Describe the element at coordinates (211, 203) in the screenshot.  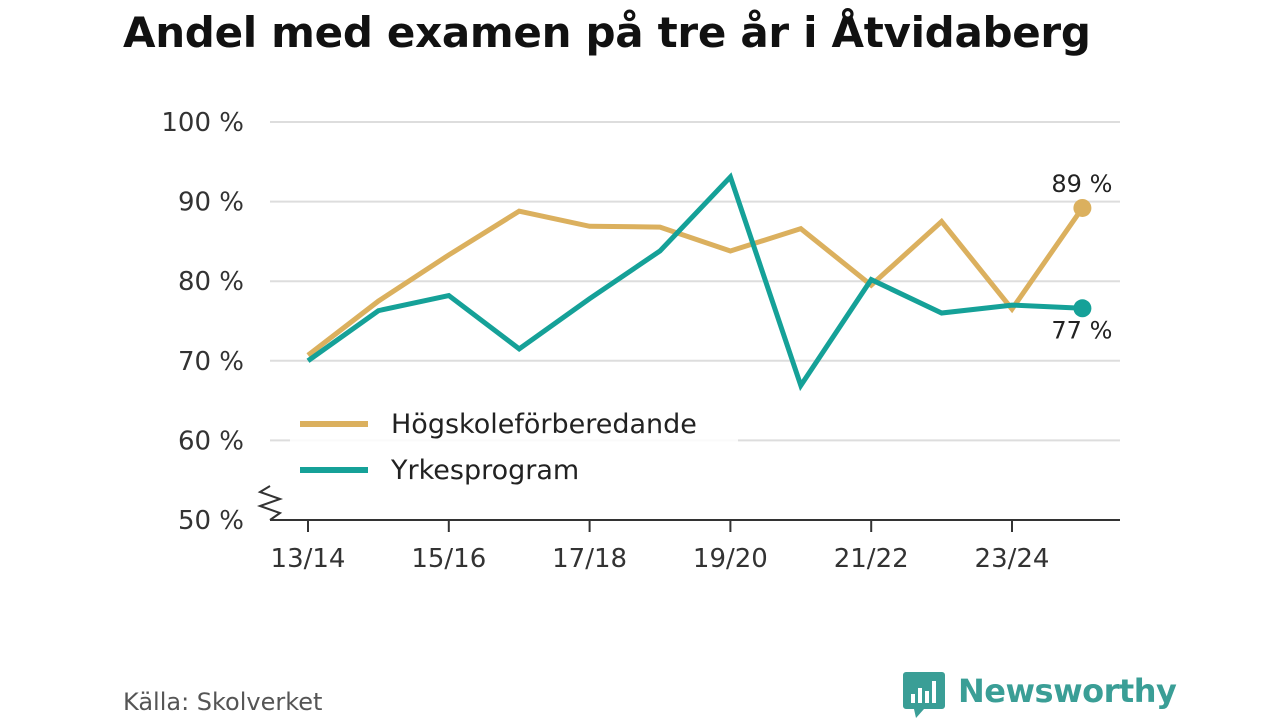
I see `y-tick-label: 90 %` at that location.